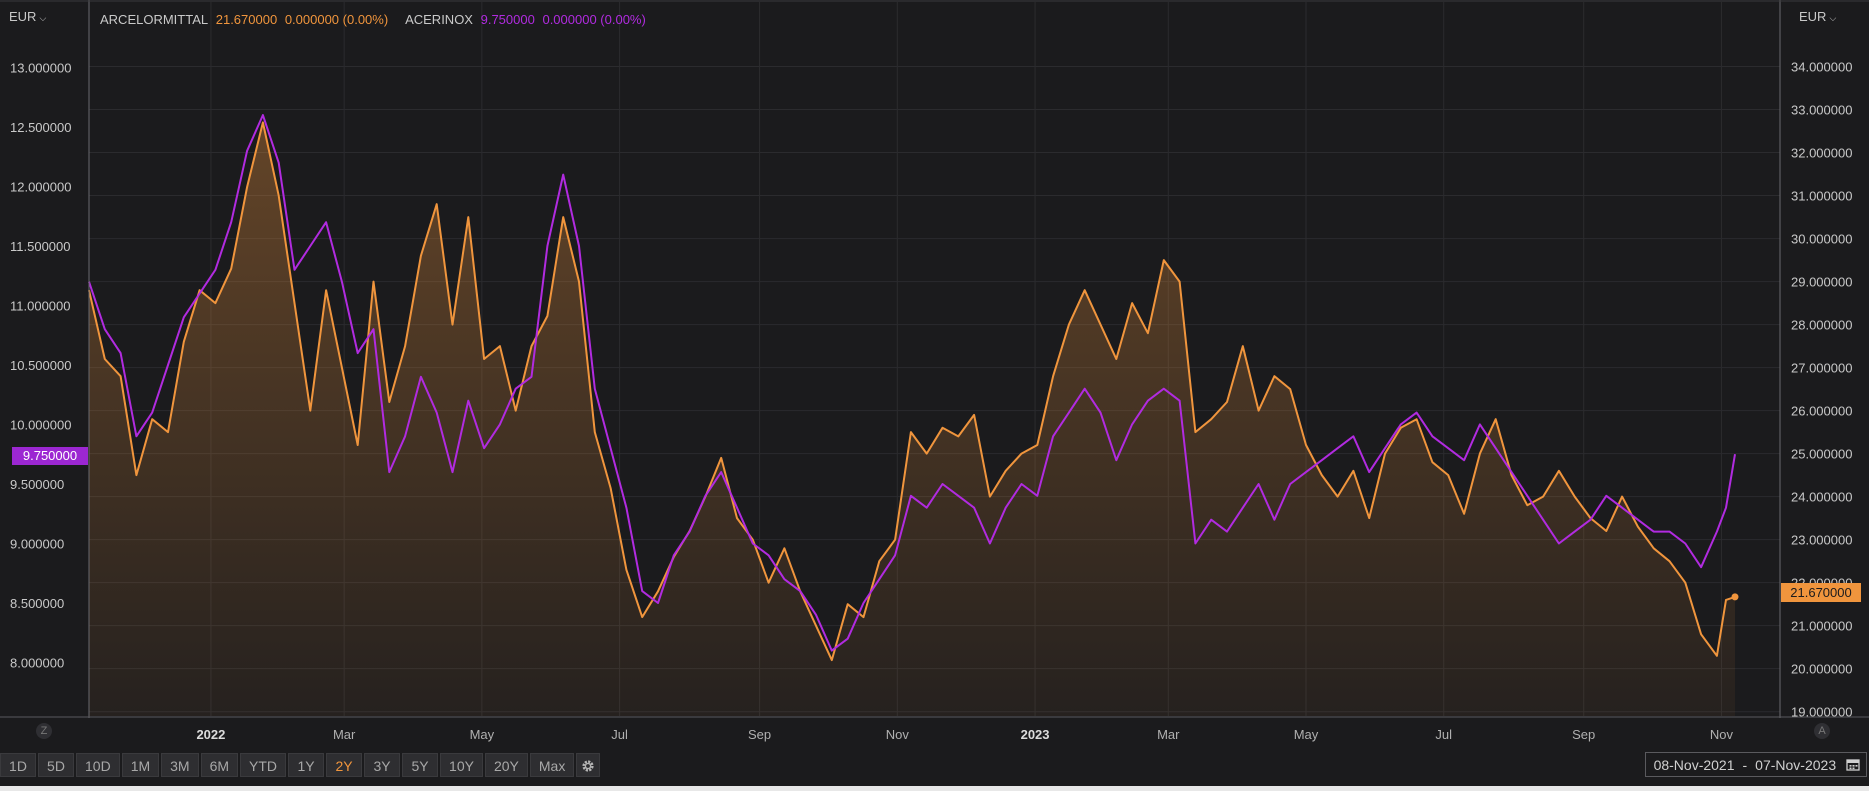  I want to click on y-right-tick-label: 31.000000, so click(1821, 196).